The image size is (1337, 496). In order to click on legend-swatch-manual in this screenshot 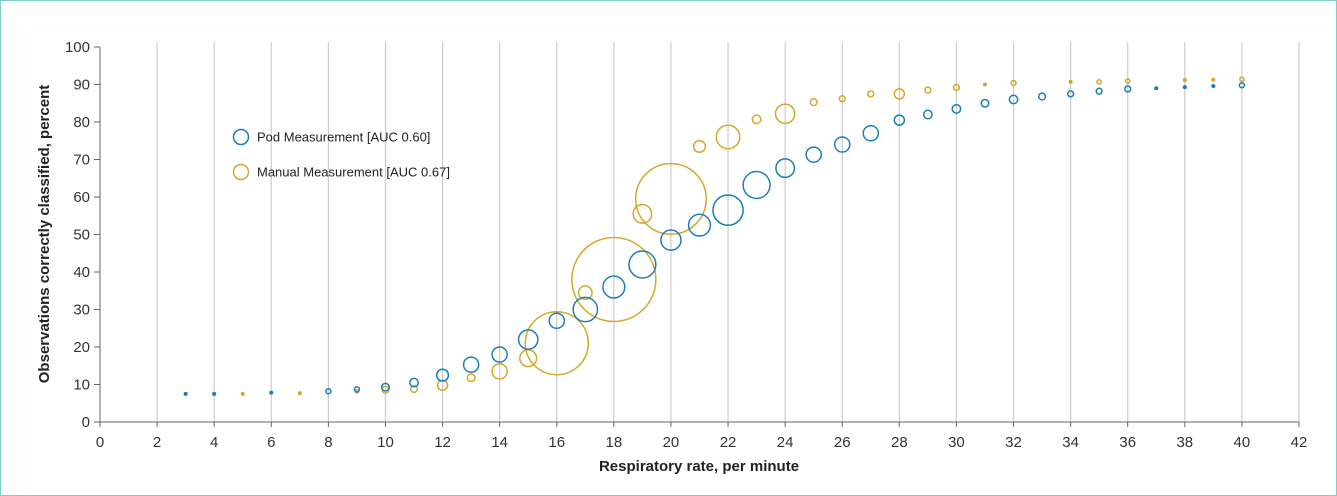, I will do `click(241, 172)`.